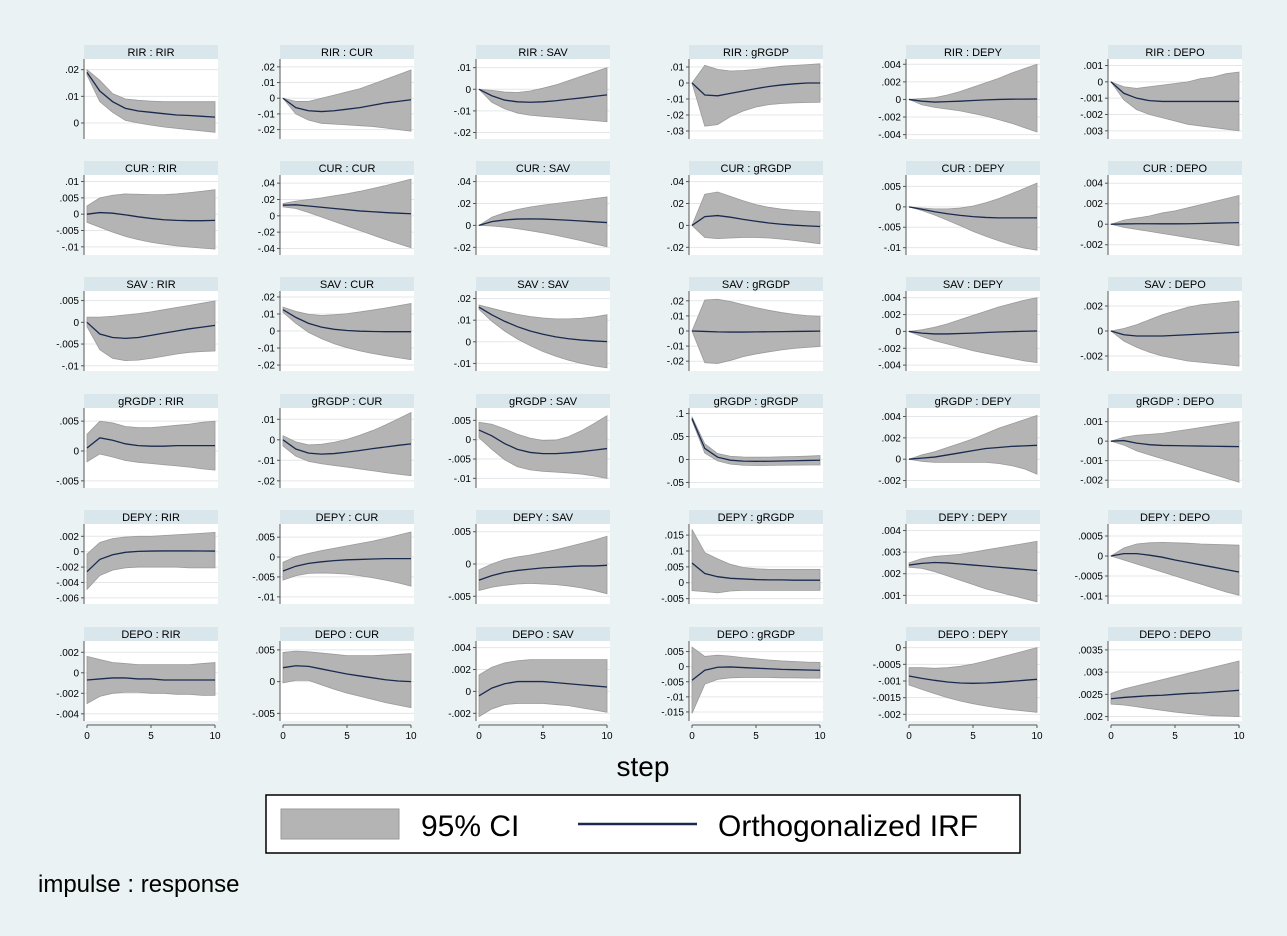  What do you see at coordinates (334, 684) in the screenshot?
I see `panel-depo-cur: DEPO : CUR -.005 0 .005 0 5 10` at bounding box center [334, 684].